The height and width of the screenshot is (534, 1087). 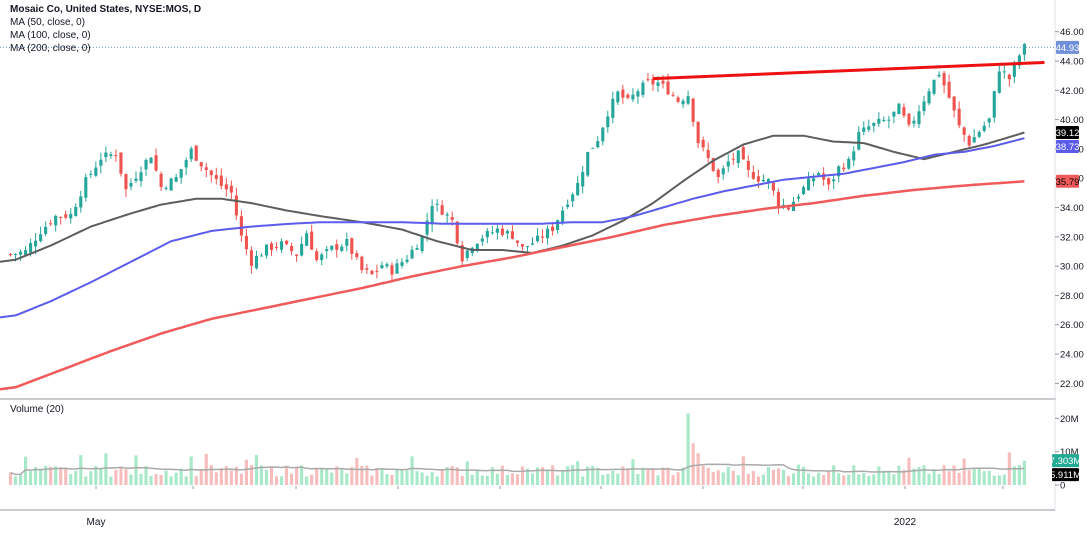 What do you see at coordinates (1068, 182) in the screenshot?
I see `price-badge-label: 35.79` at bounding box center [1068, 182].